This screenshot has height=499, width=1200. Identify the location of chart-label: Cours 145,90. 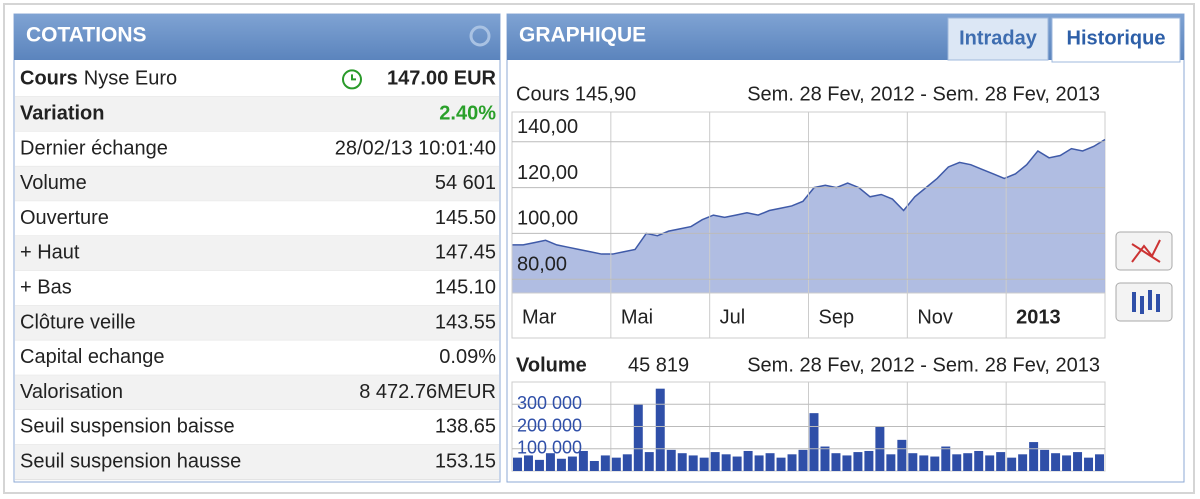
(576, 94).